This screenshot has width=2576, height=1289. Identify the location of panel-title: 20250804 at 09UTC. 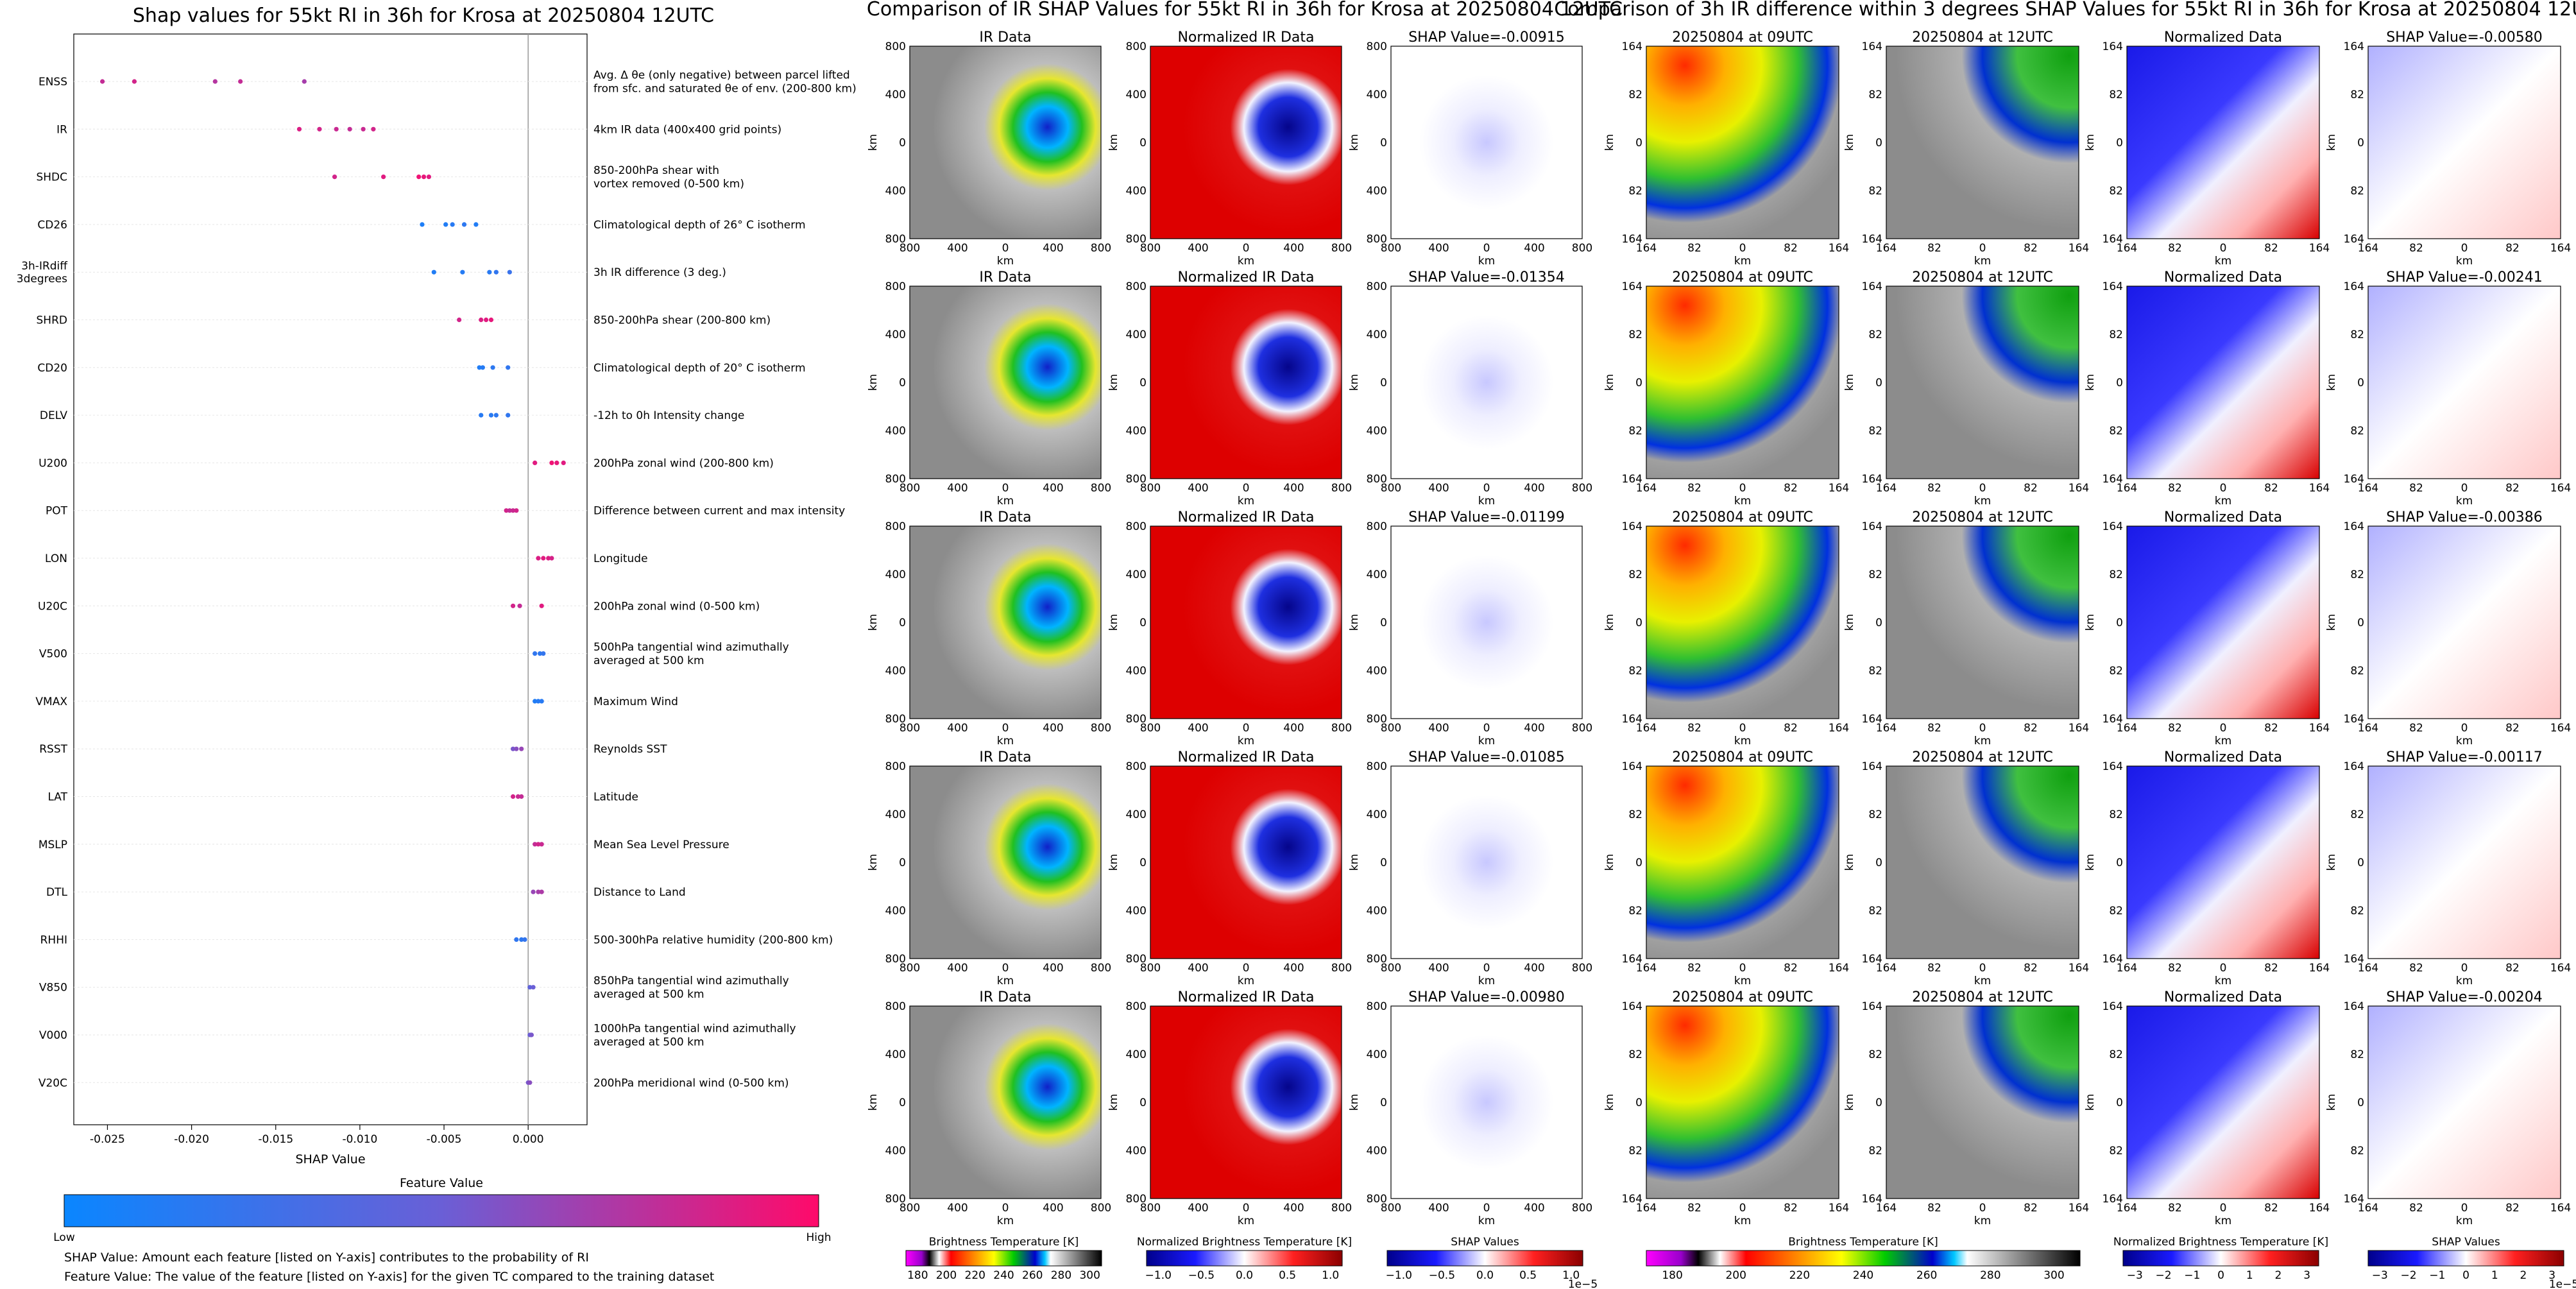
(1743, 757).